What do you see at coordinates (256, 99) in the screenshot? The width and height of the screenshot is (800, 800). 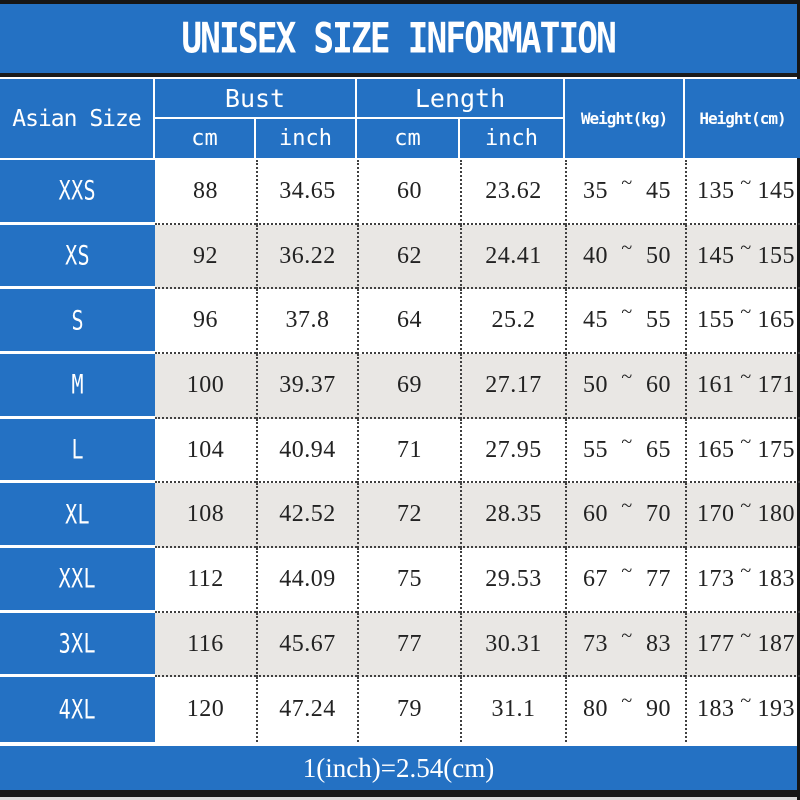 I see `header-group-bust: Bust` at bounding box center [256, 99].